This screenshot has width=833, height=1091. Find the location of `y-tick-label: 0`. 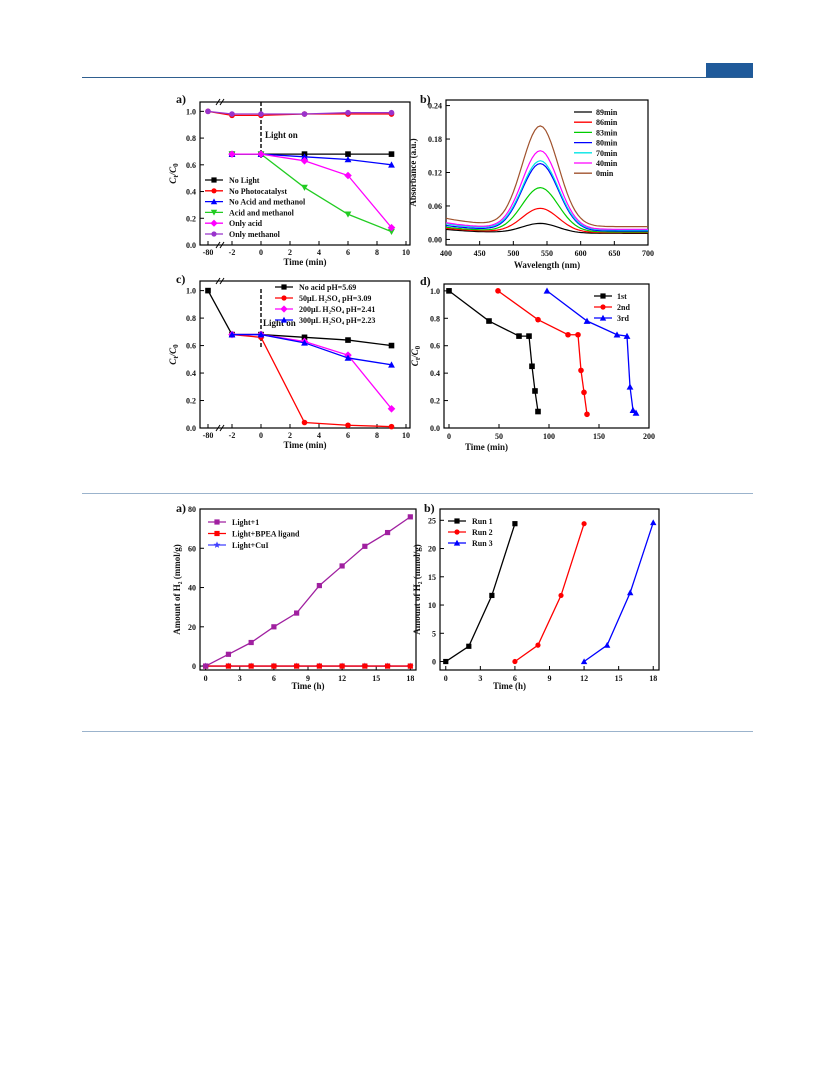

y-tick-label: 0 is located at coordinates (434, 662).